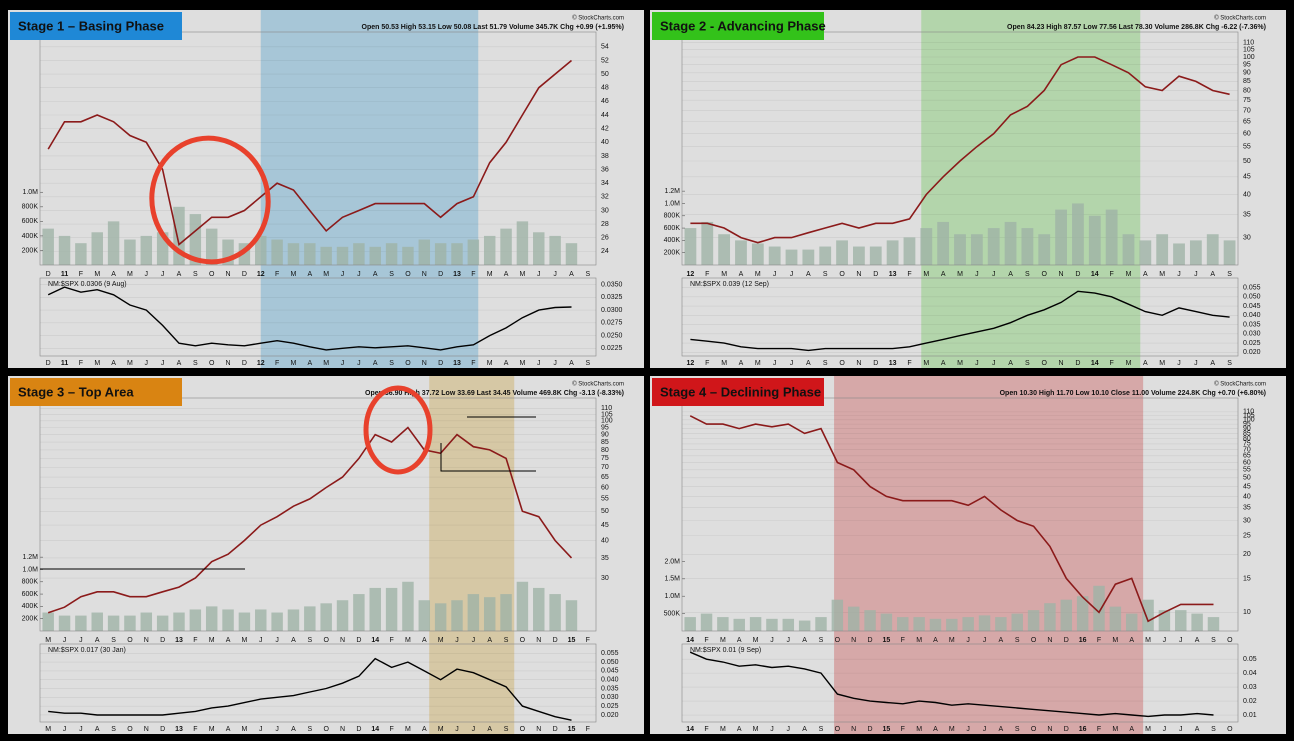 The image size is (1294, 741). What do you see at coordinates (1066, 640) in the screenshot?
I see `x-tick-label: D` at bounding box center [1066, 640].